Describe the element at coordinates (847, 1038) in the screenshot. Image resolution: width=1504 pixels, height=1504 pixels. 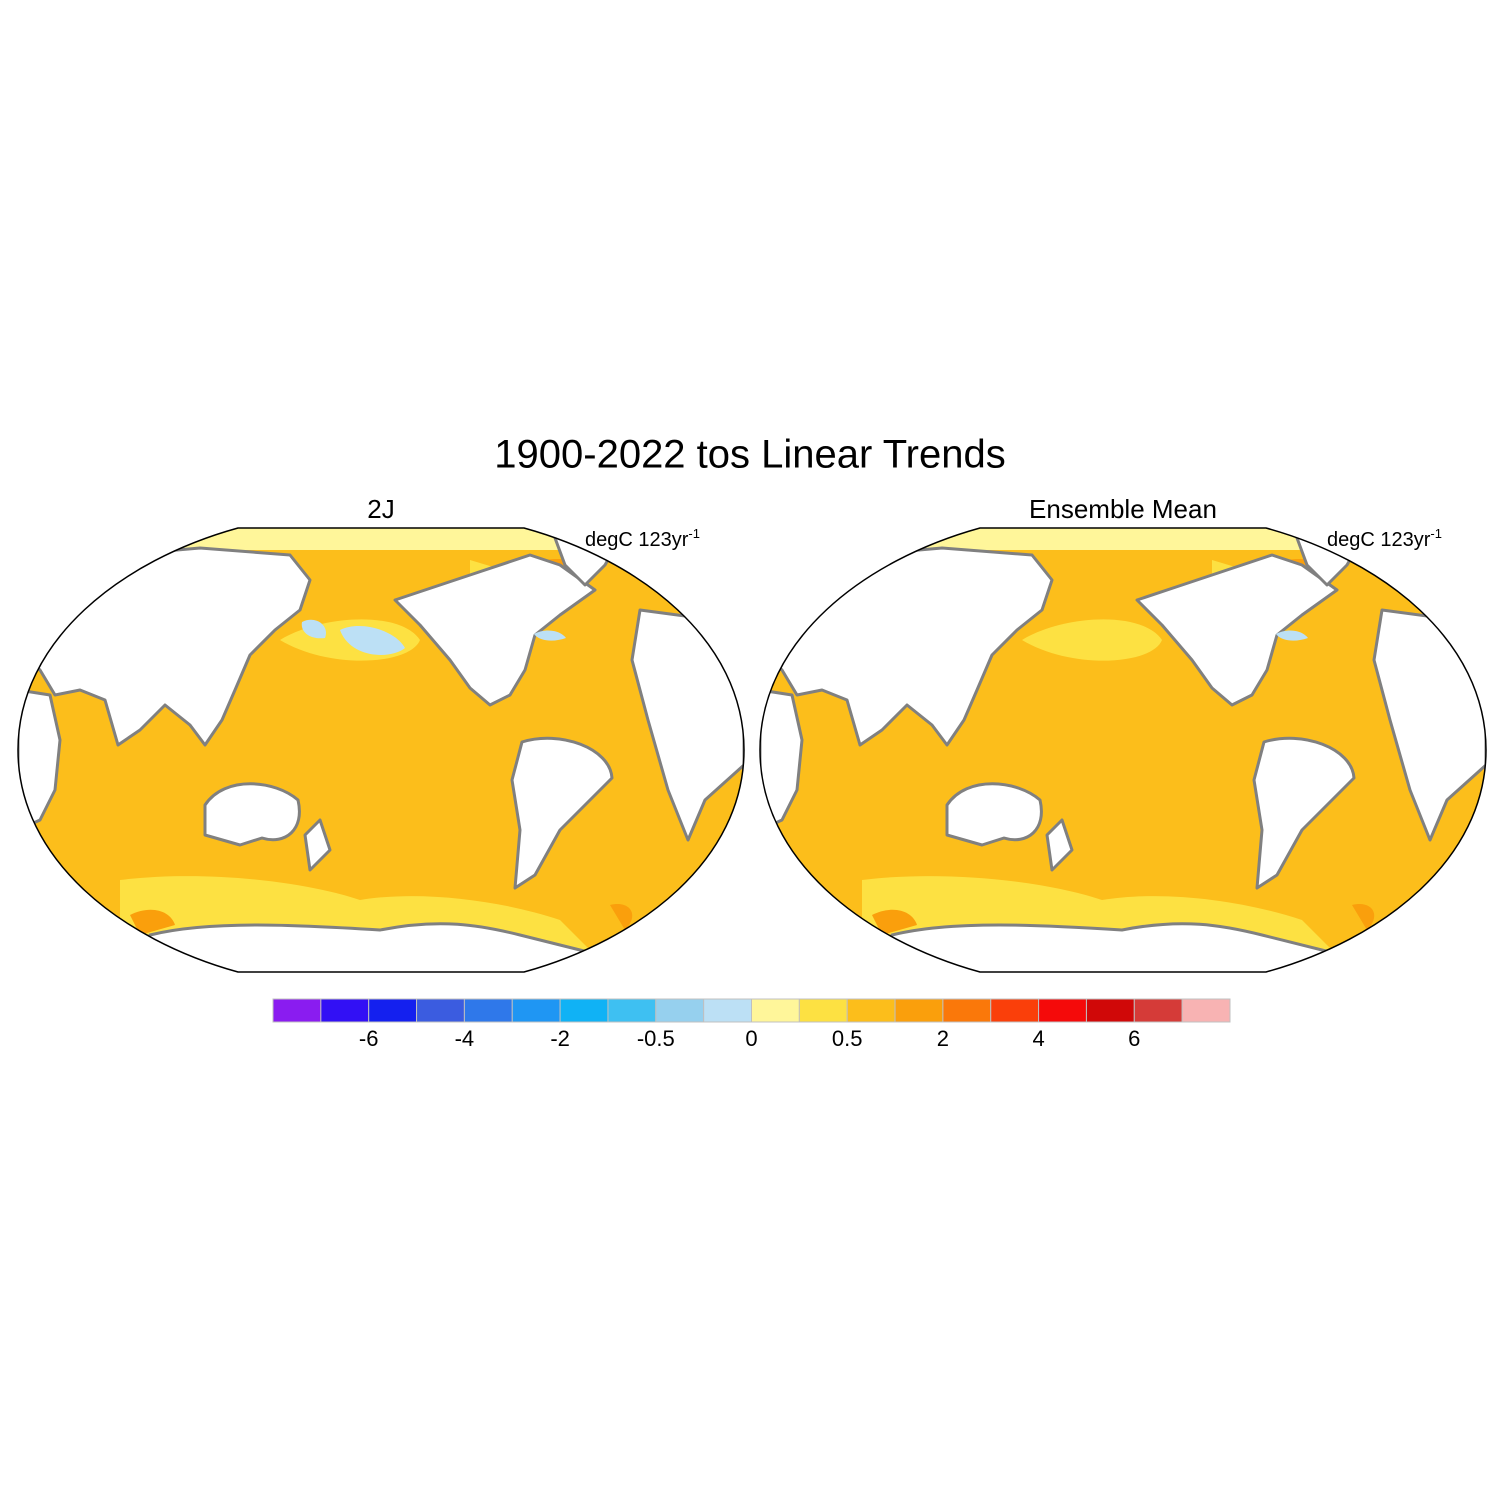
I see `colorbar-label: 0.5` at that location.